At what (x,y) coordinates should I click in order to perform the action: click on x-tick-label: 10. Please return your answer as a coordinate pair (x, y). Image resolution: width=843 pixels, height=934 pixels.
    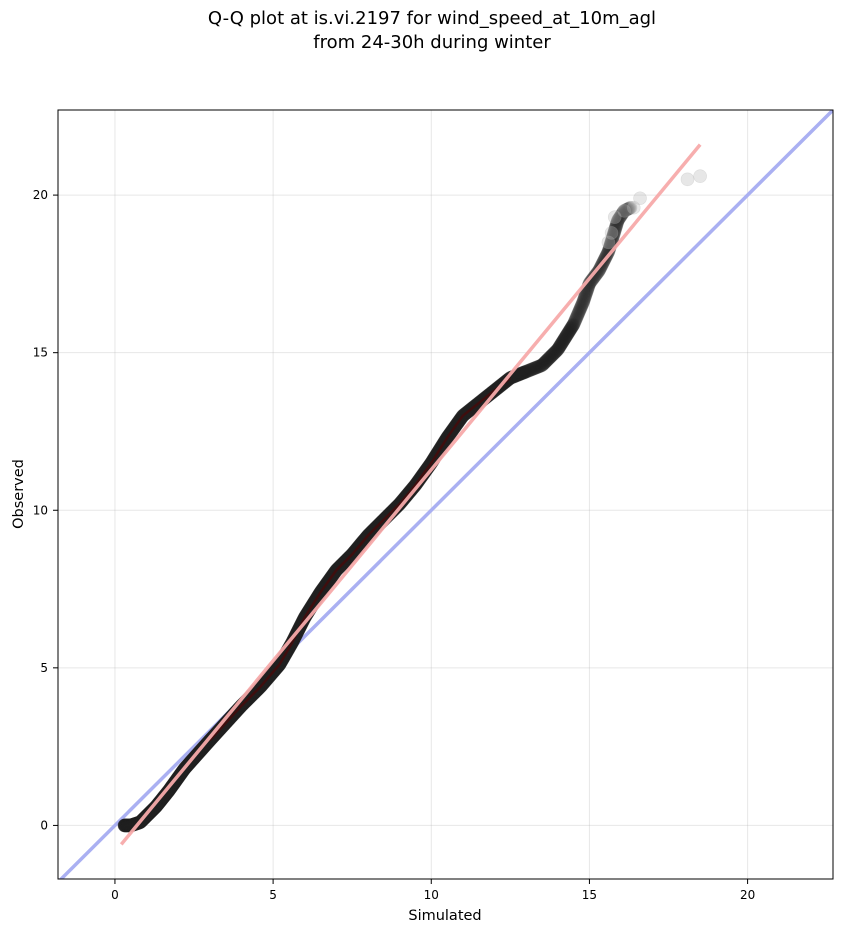
    Looking at the image, I should click on (431, 895).